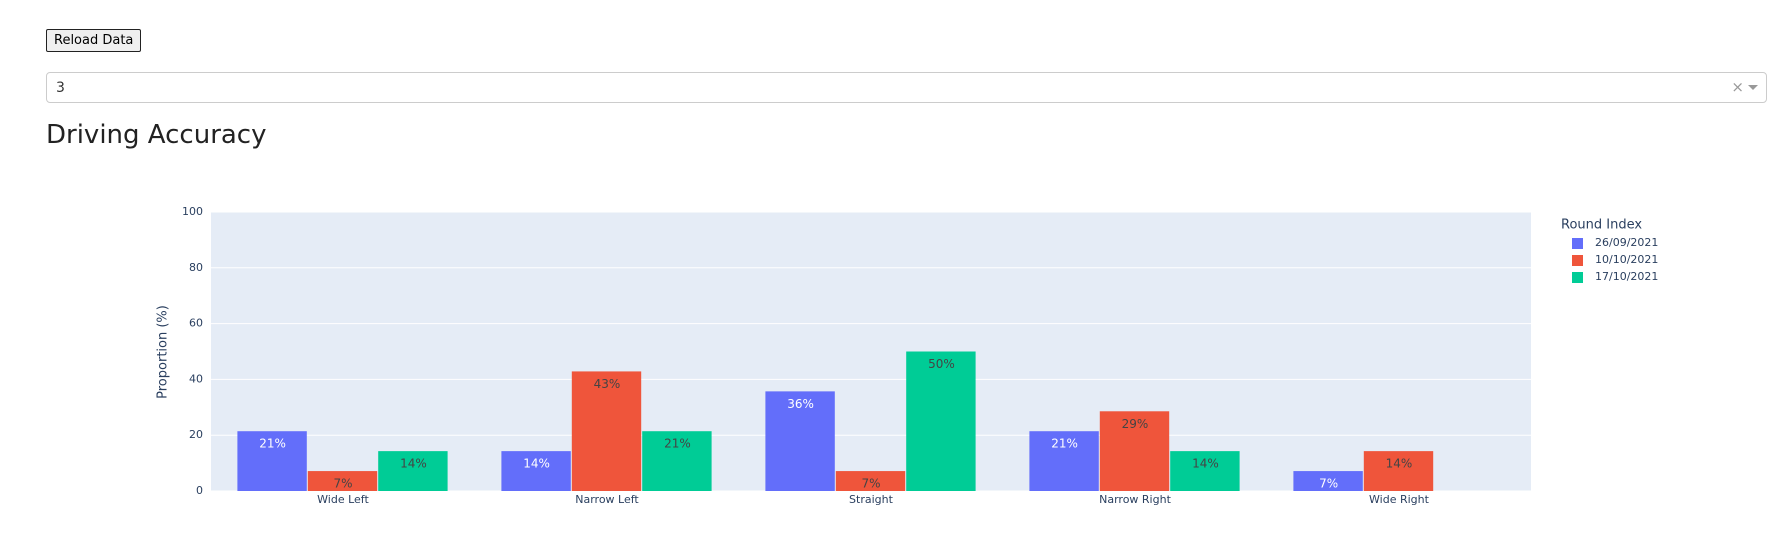 The height and width of the screenshot is (551, 1788). What do you see at coordinates (1601, 225) in the screenshot?
I see `legend-title: Round Index` at bounding box center [1601, 225].